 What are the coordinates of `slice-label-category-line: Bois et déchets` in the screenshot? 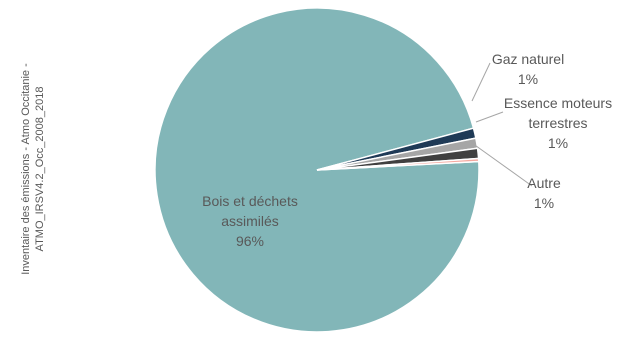 It's located at (250, 201).